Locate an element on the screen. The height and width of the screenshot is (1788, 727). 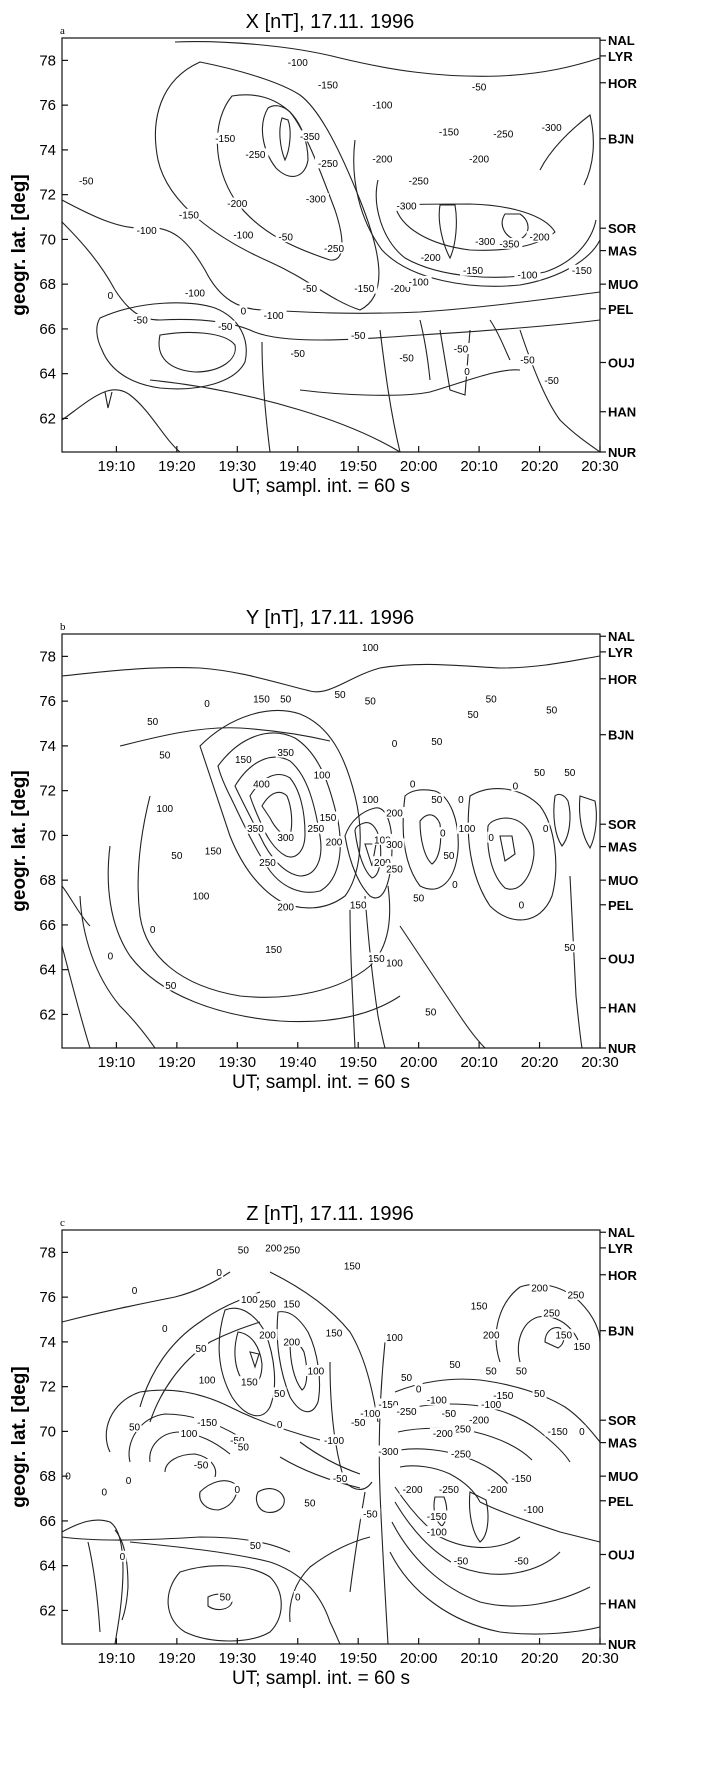
contour-value-label: -150 is located at coordinates (581, 270).